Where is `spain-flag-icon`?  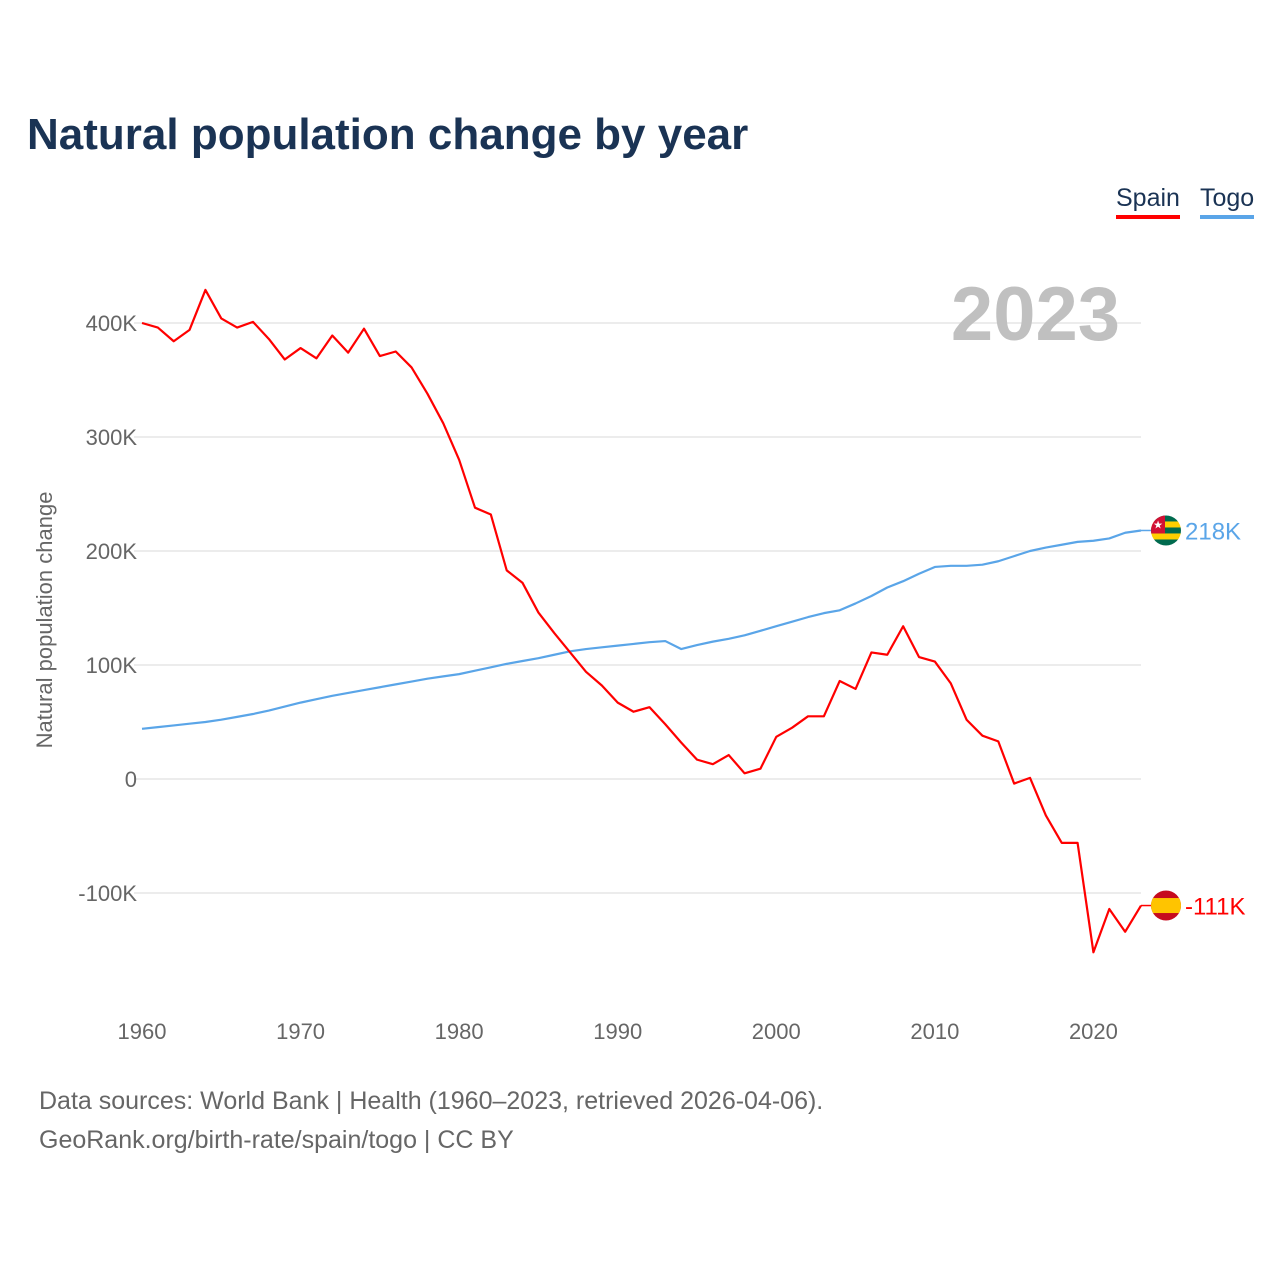
spain-flag-icon is located at coordinates (1166, 905).